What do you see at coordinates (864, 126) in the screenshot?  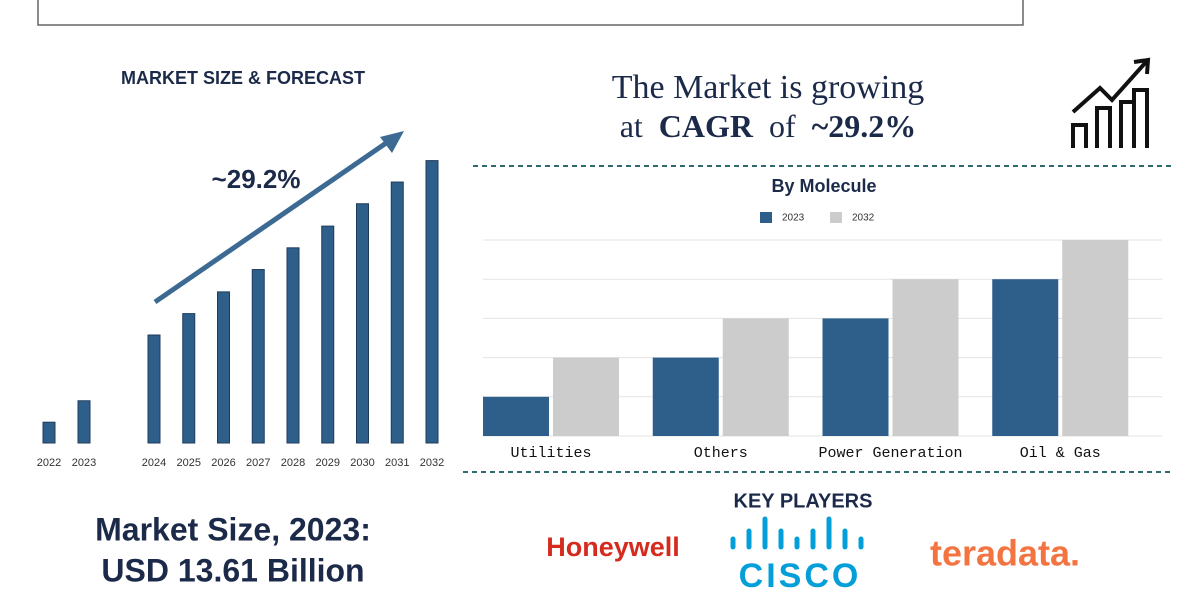 I see `cagr-part: ~29.2%` at bounding box center [864, 126].